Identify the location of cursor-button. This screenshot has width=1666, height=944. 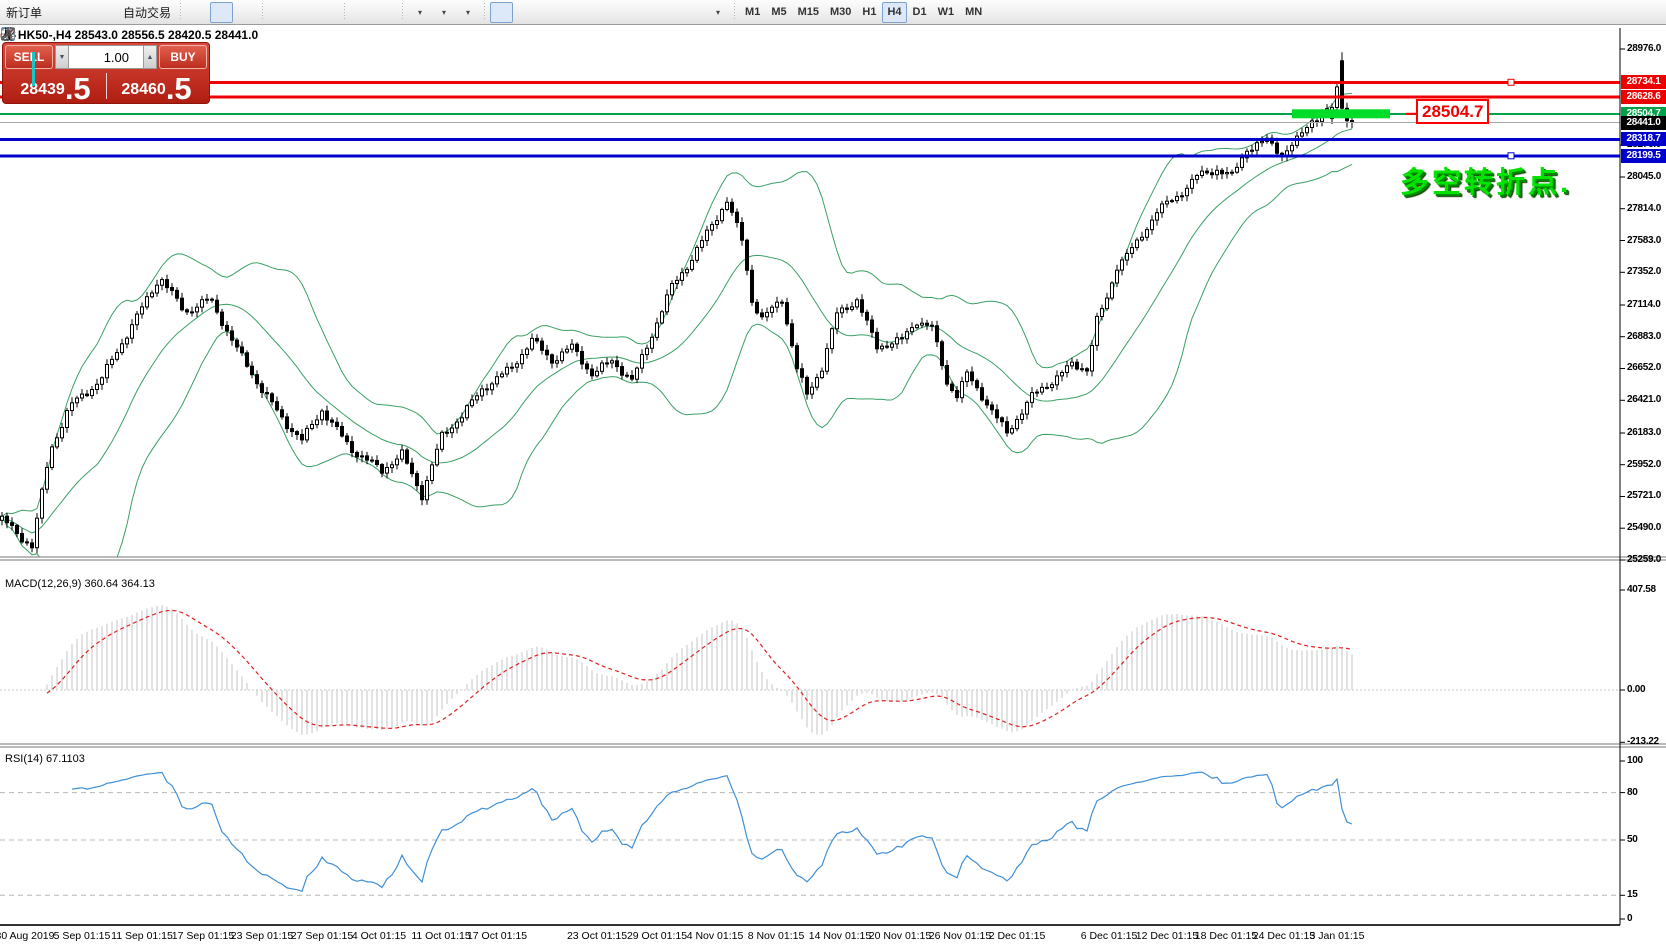
(259, 20).